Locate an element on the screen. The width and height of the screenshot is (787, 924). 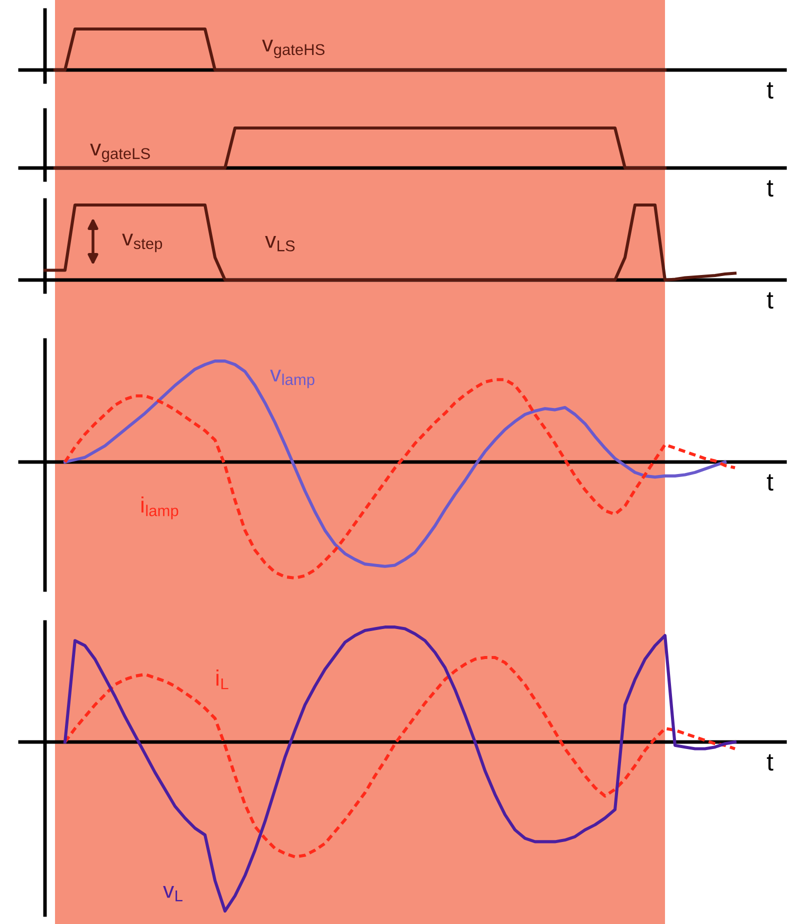
series-label: v$_{gateHS}$ is located at coordinates (293, 49).